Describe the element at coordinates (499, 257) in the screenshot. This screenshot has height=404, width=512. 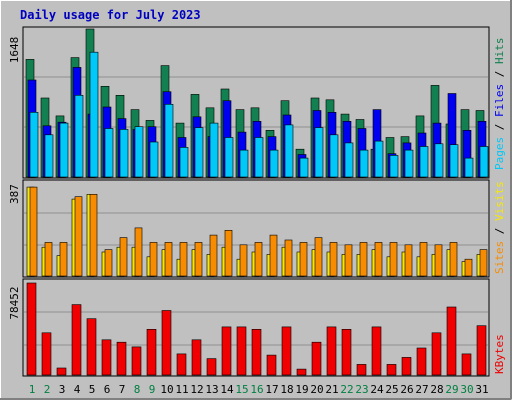
I see `legend-sites: Sites` at that location.